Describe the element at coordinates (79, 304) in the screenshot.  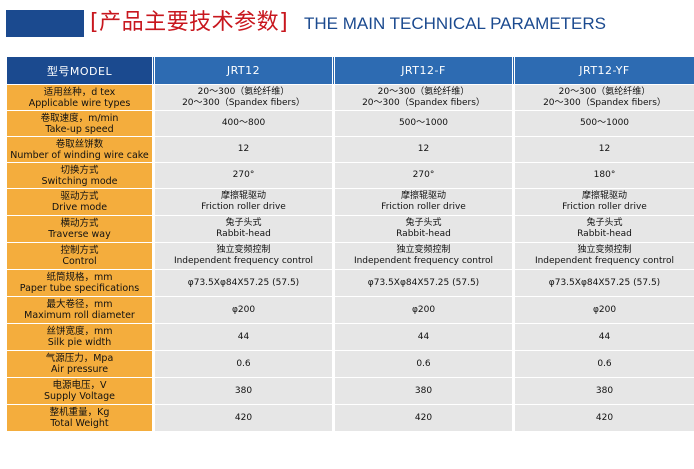
I see `row-label-cn: 最大卷径，mm` at that location.